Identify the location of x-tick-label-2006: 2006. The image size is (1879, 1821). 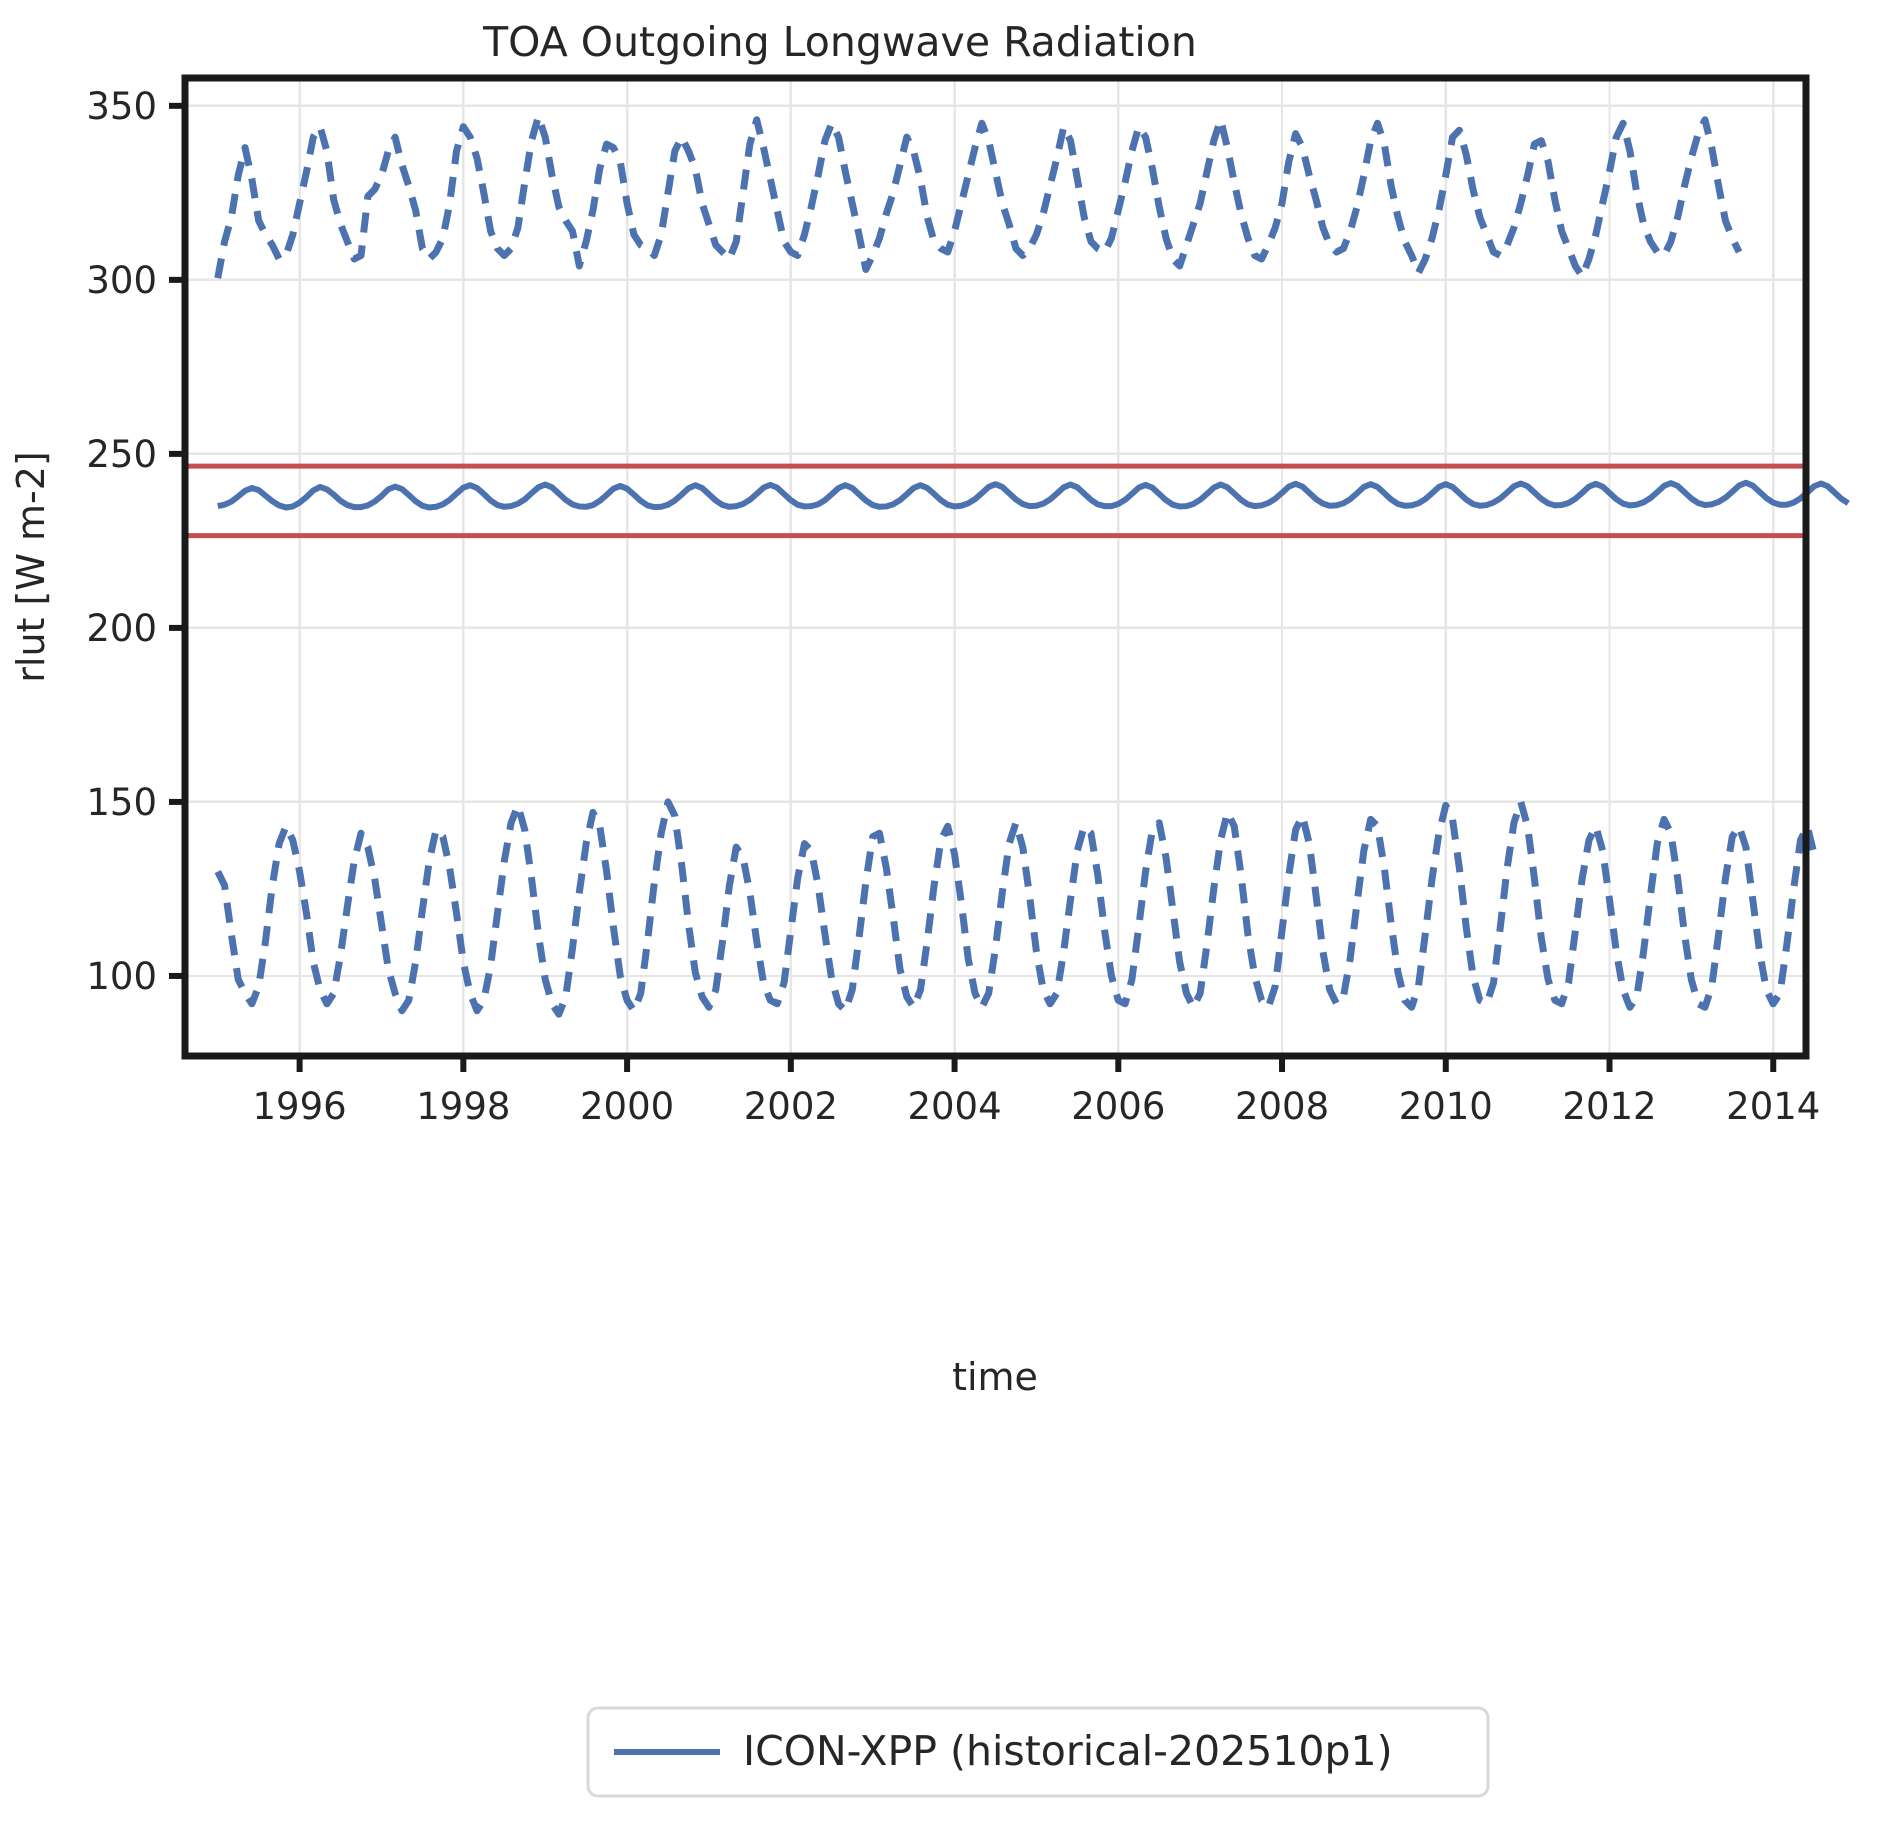
(1118, 1106).